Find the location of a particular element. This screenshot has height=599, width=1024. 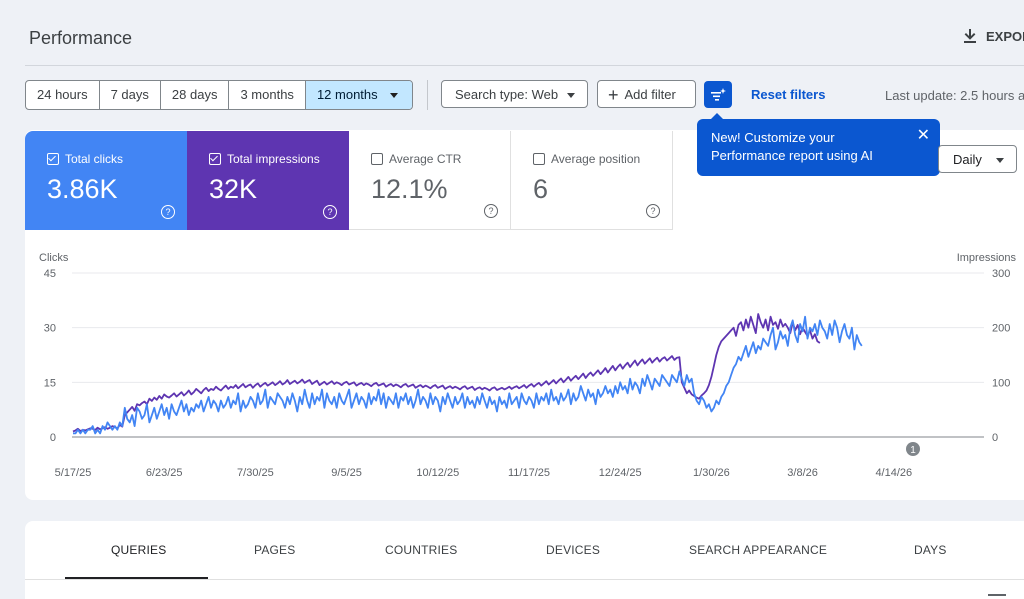

metric-label: Total impressions is located at coordinates (273, 159).